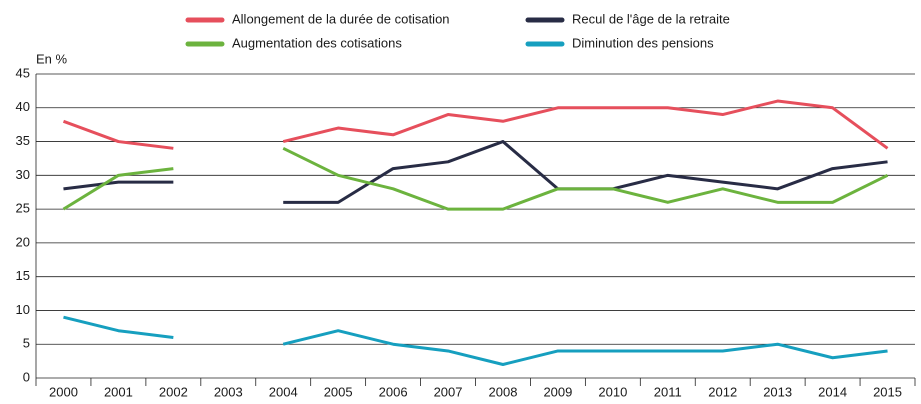 Image resolution: width=921 pixels, height=404 pixels. I want to click on legend-label: Recul de l'âge de la retraite, so click(651, 18).